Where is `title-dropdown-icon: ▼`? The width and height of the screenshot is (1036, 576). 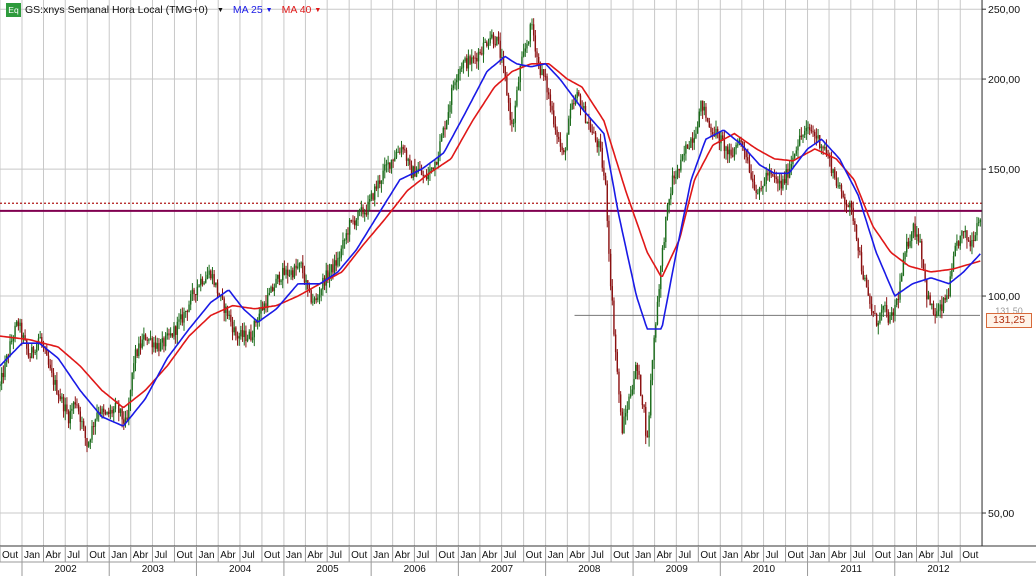 title-dropdown-icon: ▼ is located at coordinates (220, 10).